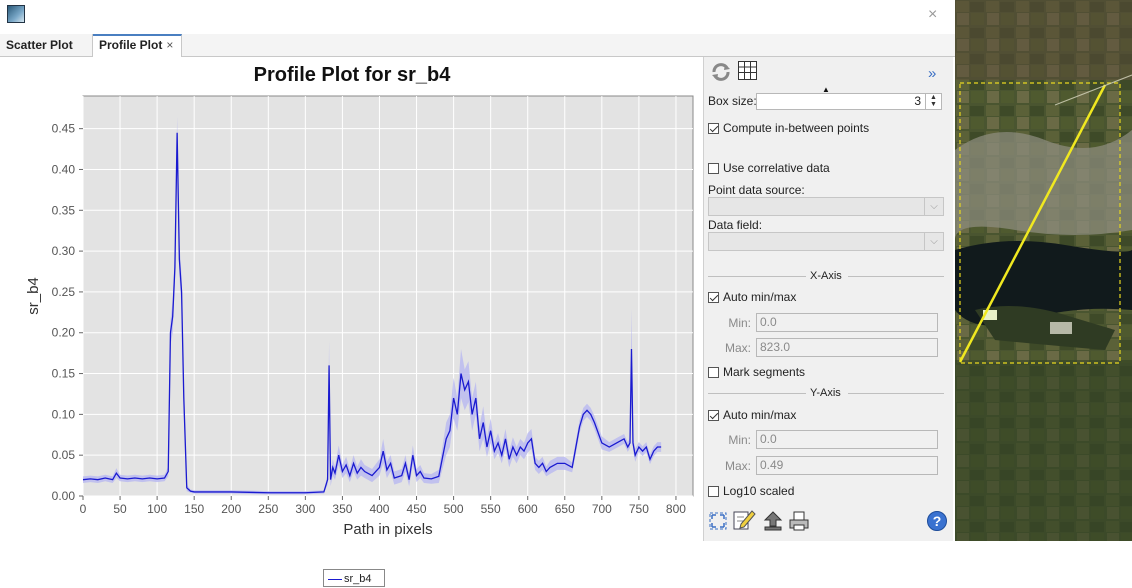  I want to click on legend-swatch, so click(335, 579).